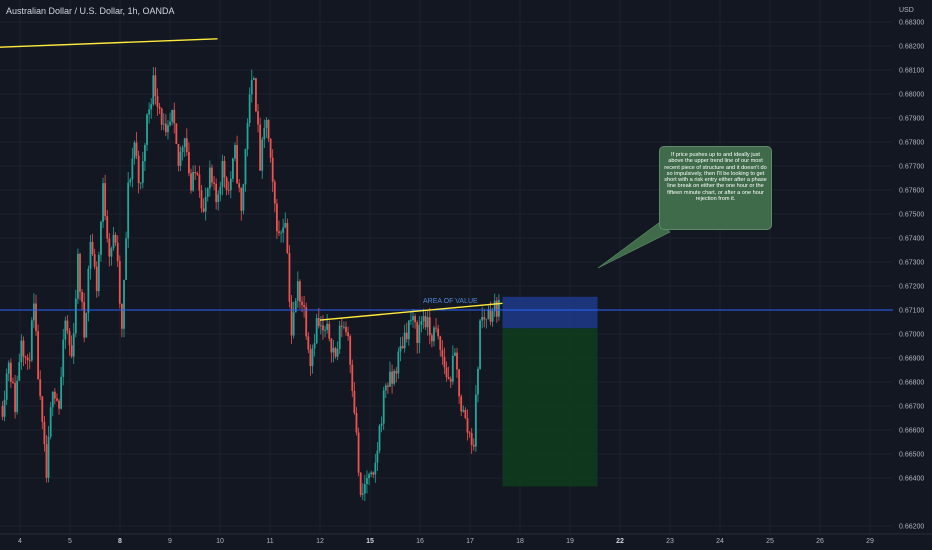 The width and height of the screenshot is (932, 550). Describe the element at coordinates (911, 383) in the screenshot. I see `price-tick-label: 0.66800` at that location.